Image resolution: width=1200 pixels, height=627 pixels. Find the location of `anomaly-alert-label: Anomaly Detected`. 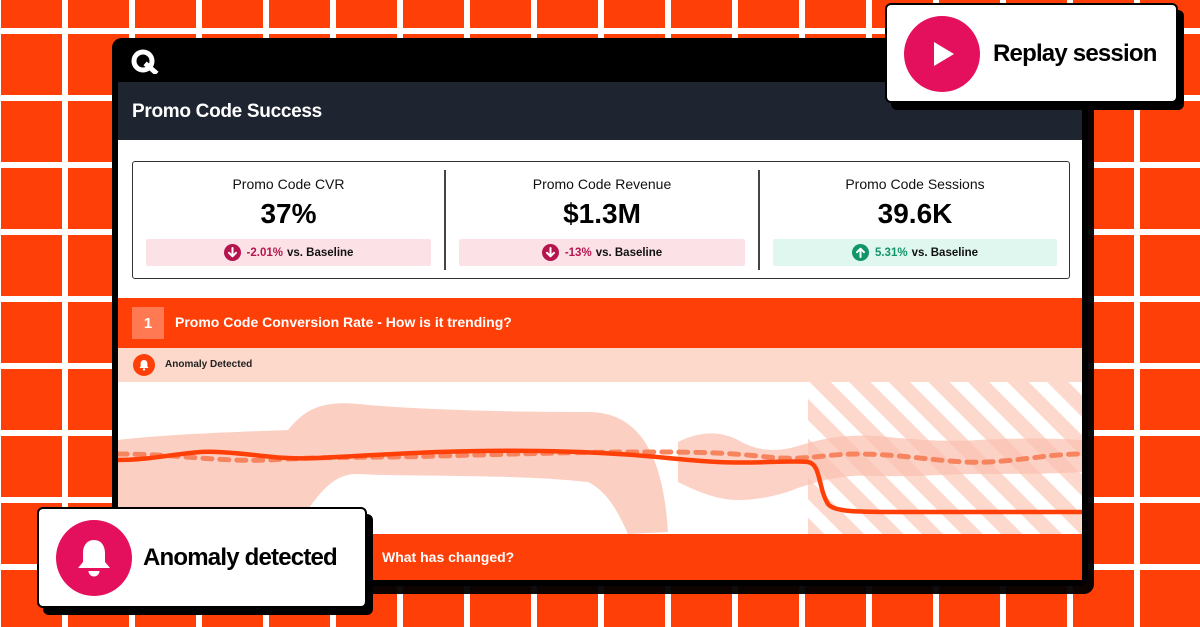

anomaly-alert-label: Anomaly Detected is located at coordinates (209, 364).